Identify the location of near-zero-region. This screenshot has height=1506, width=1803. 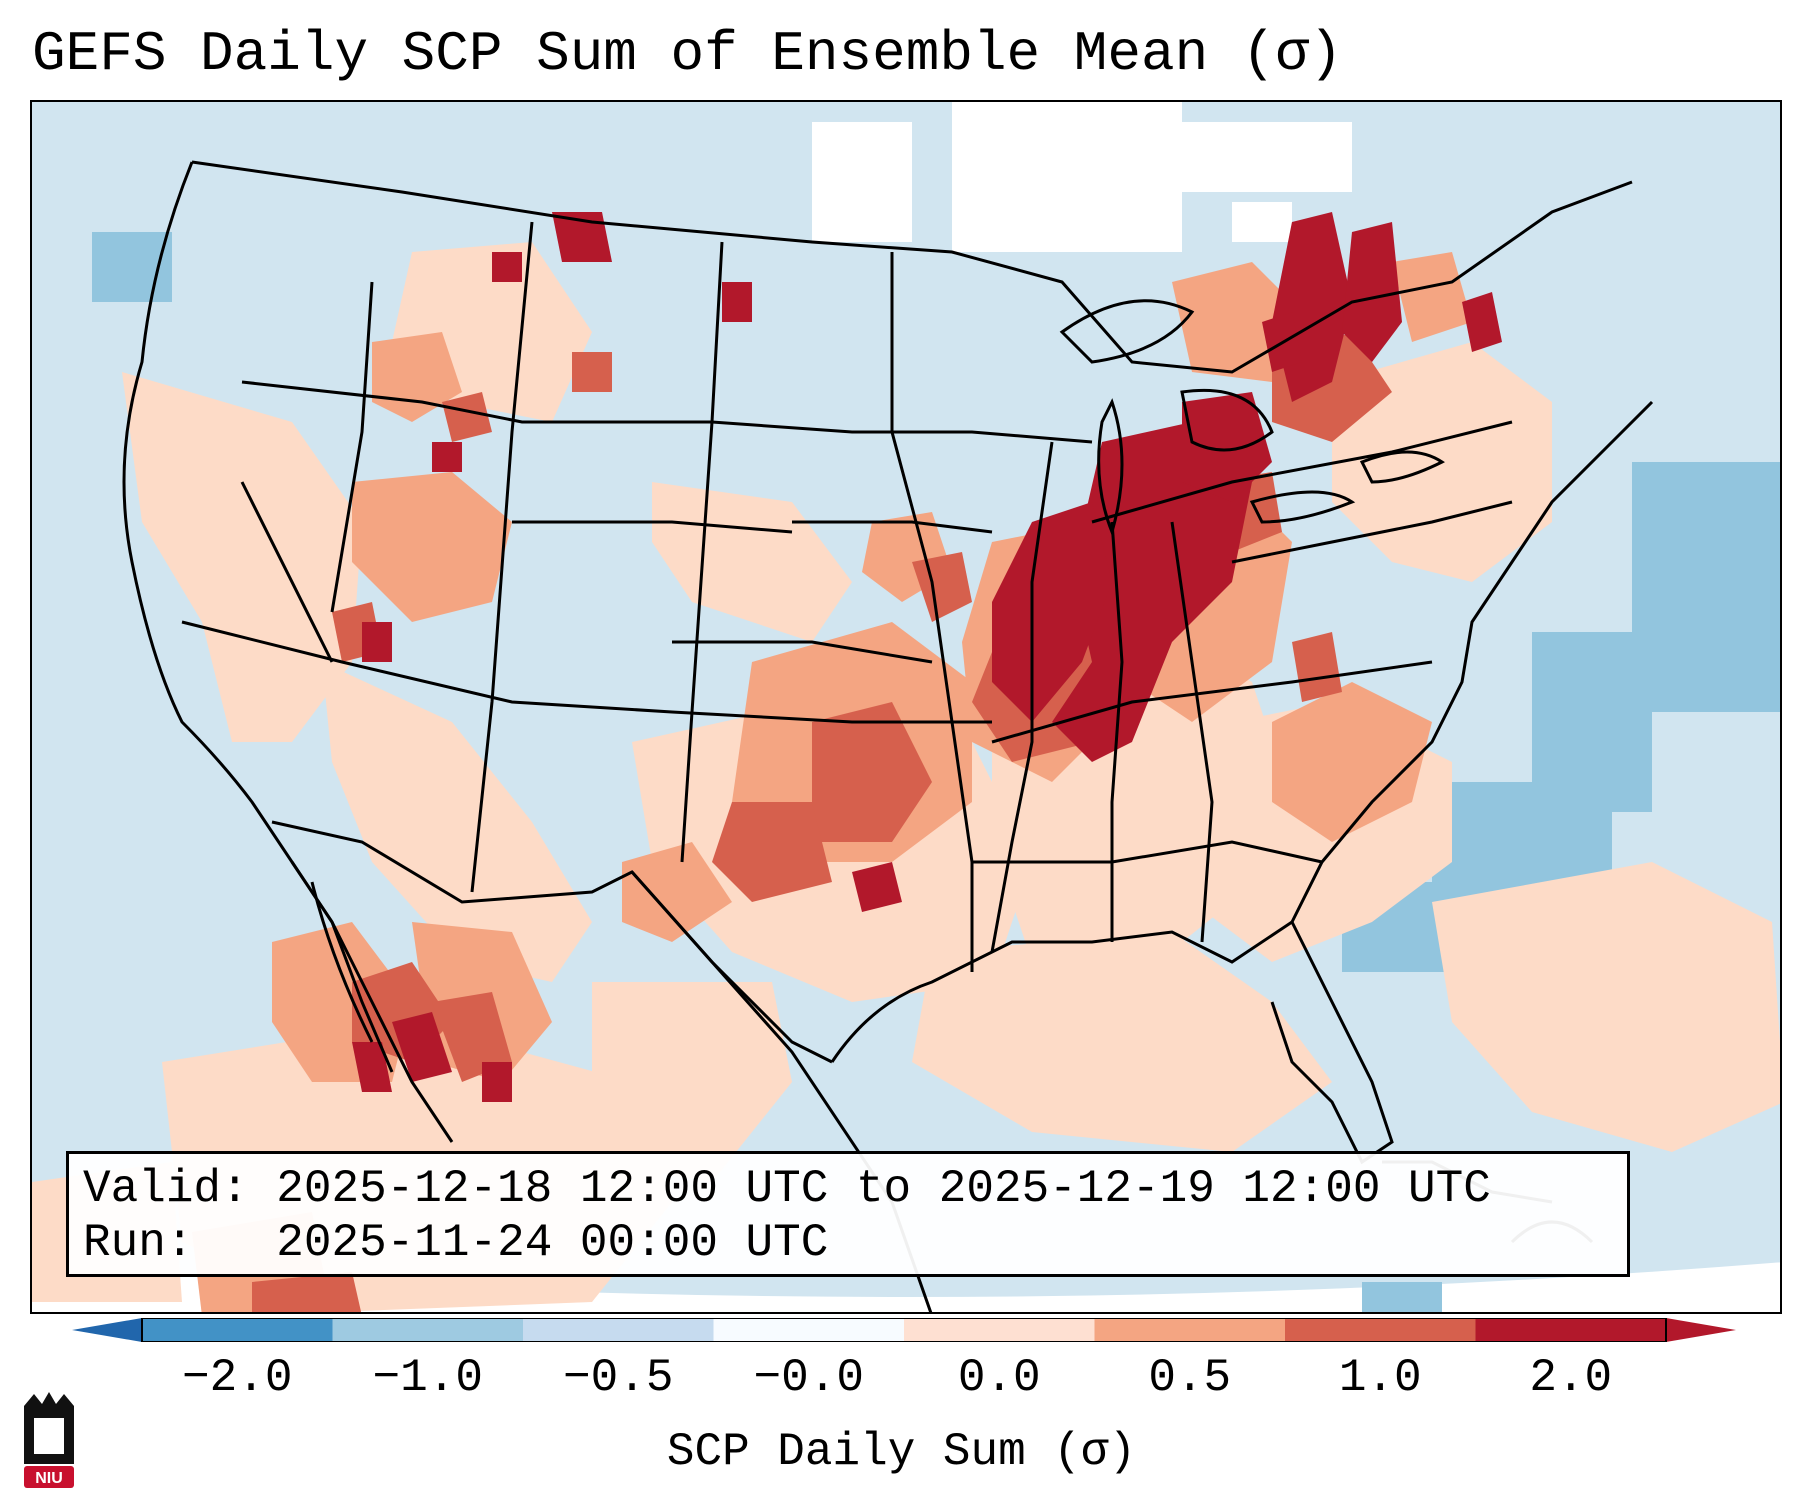
(1082, 177).